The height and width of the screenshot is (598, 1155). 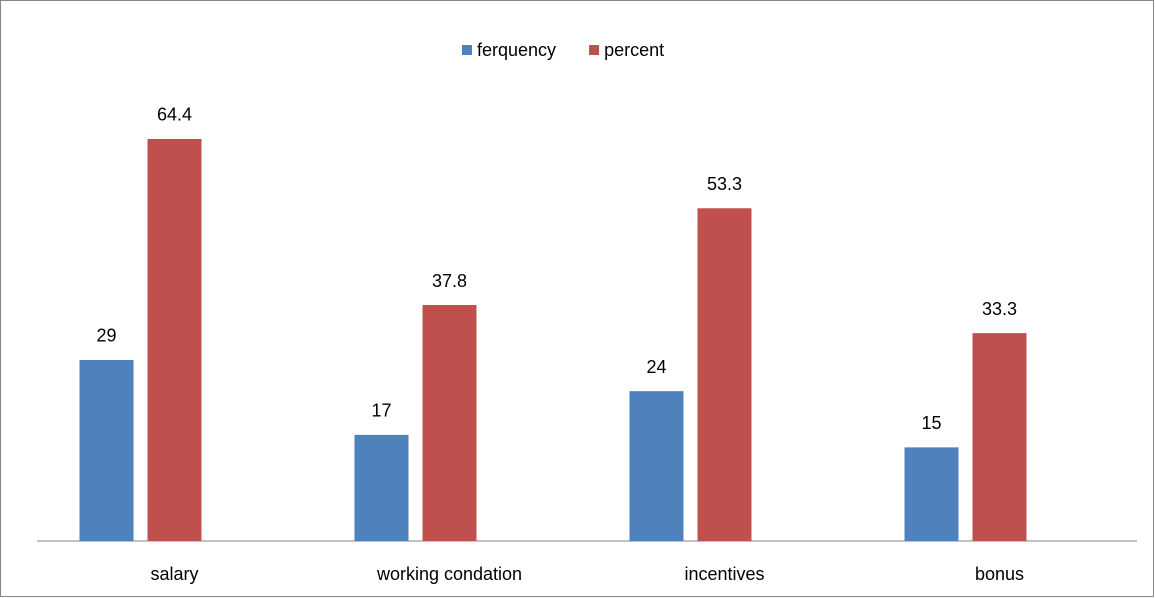 I want to click on x-tick-label: working condation, so click(x=449, y=574).